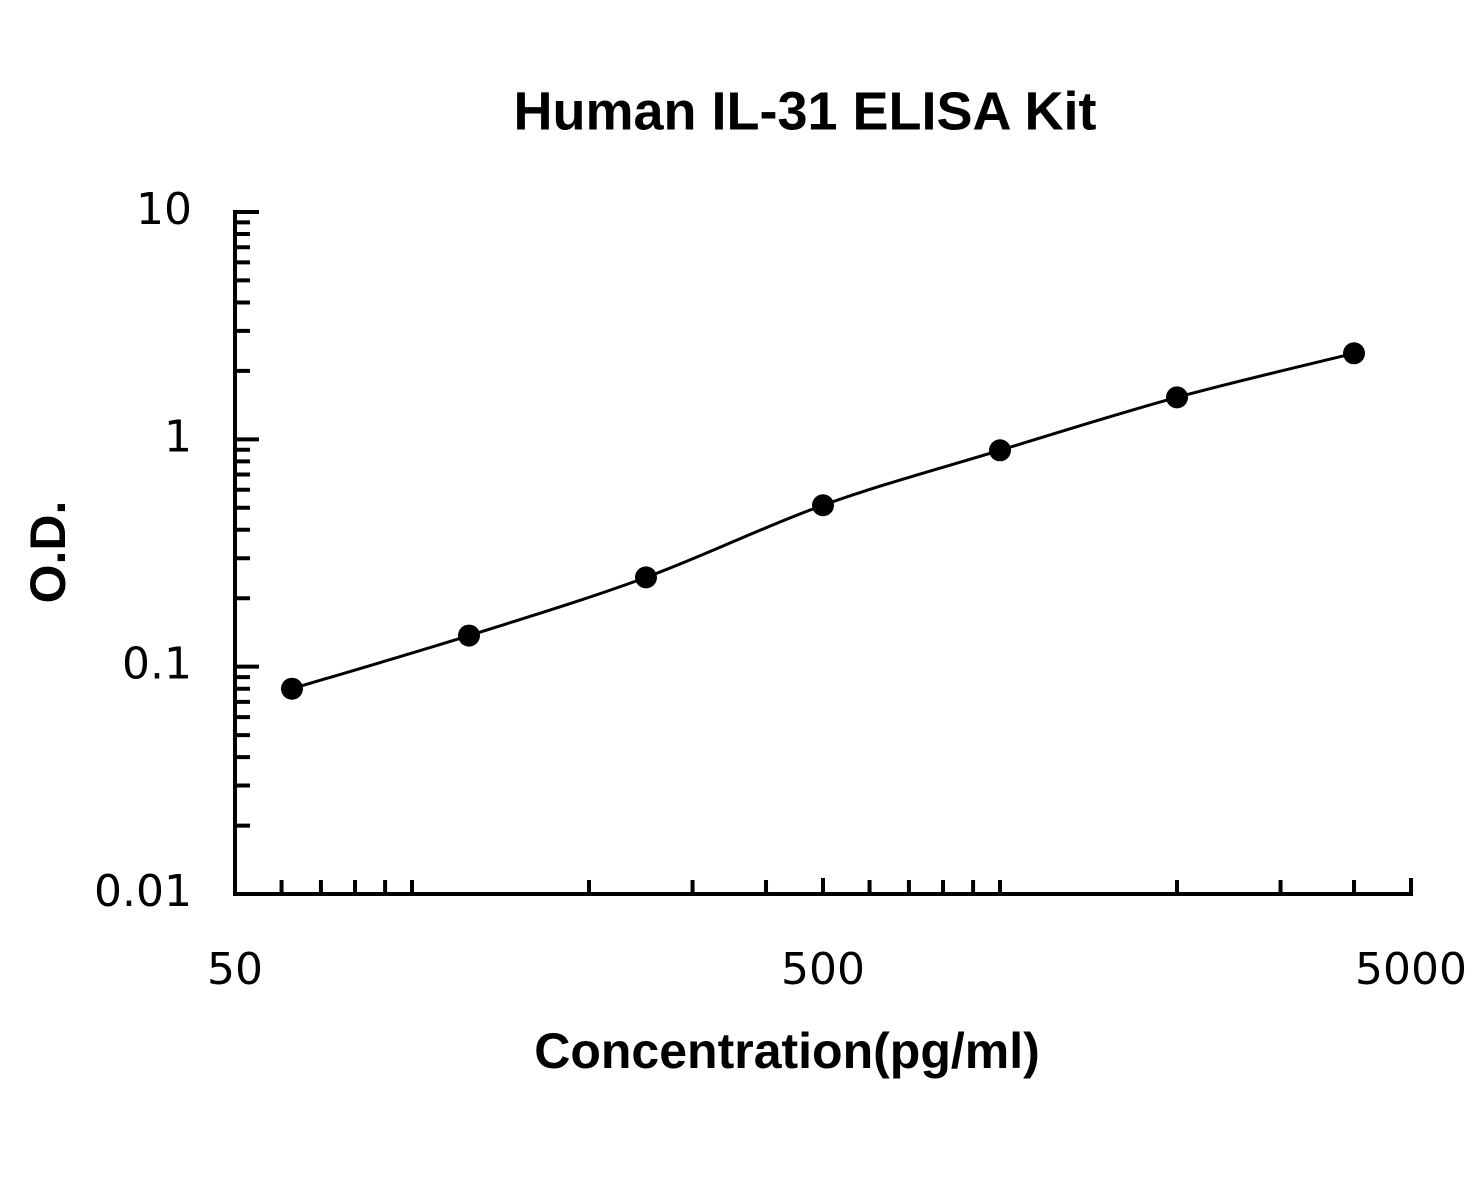 This screenshot has height=1200, width=1482. I want to click on x-axis-label: Concentration(pg/ml), so click(787, 1051).